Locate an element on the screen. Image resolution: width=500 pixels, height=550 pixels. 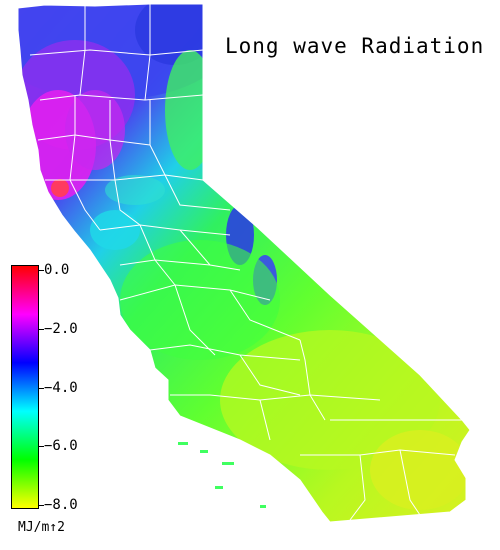
northeast-green-region is located at coordinates (190, 110).